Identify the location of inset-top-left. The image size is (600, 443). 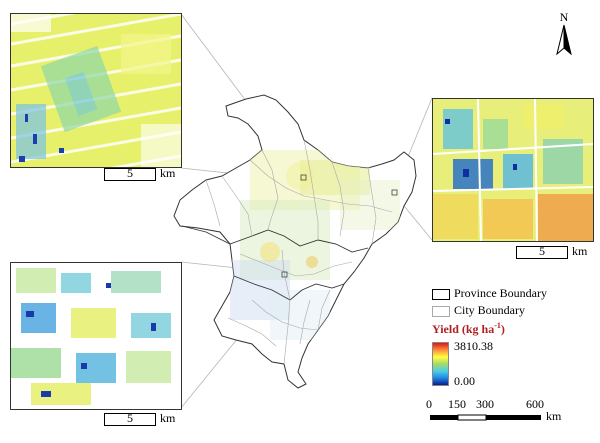
(96, 90).